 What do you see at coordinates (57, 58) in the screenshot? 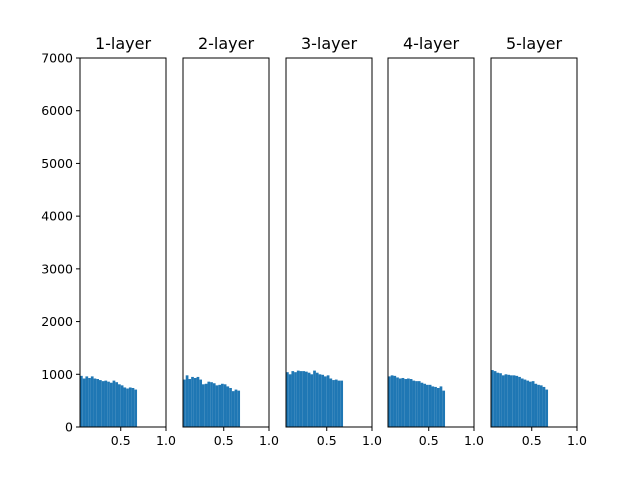
I see `y-tick-label: 7000` at bounding box center [57, 58].